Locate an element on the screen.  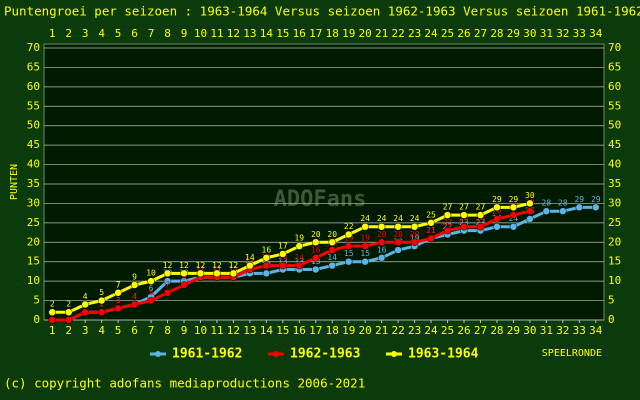
x-tick-label: 27 is located at coordinates (480, 330).